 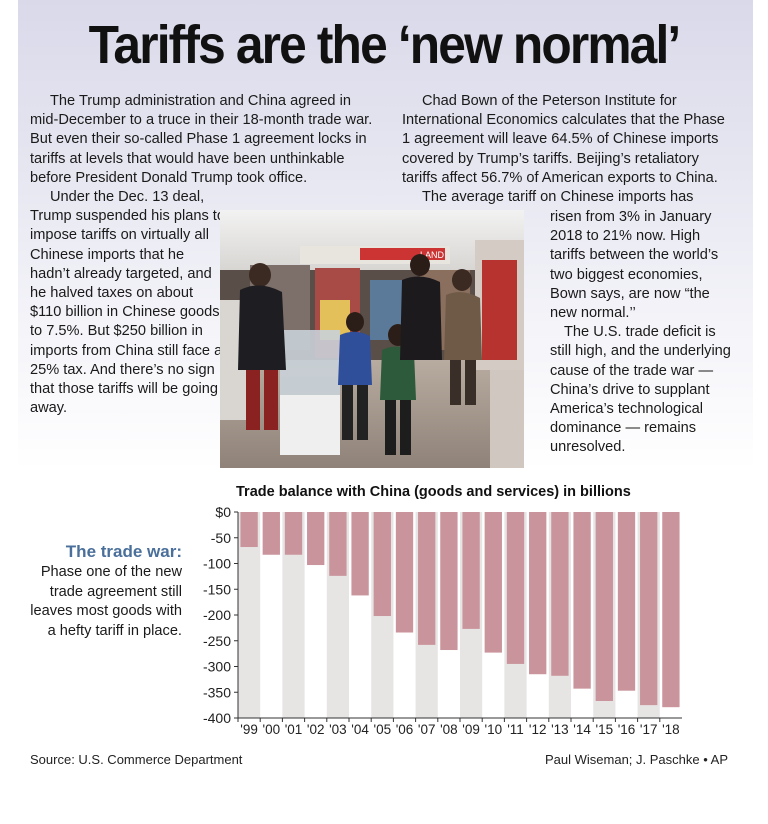 I want to click on store-photo: LAND, so click(x=372, y=339).